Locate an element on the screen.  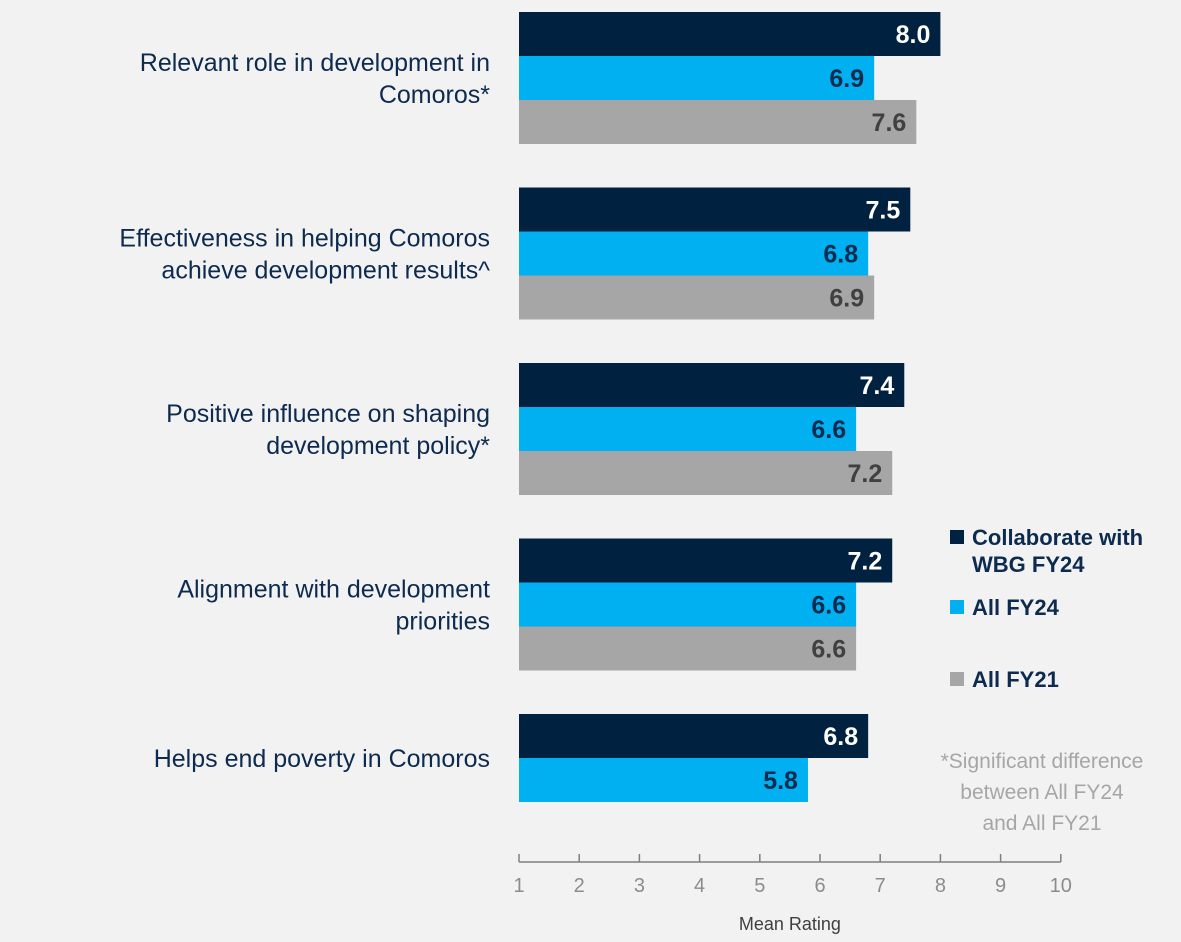
x-tick-label: 6 is located at coordinates (819, 886).